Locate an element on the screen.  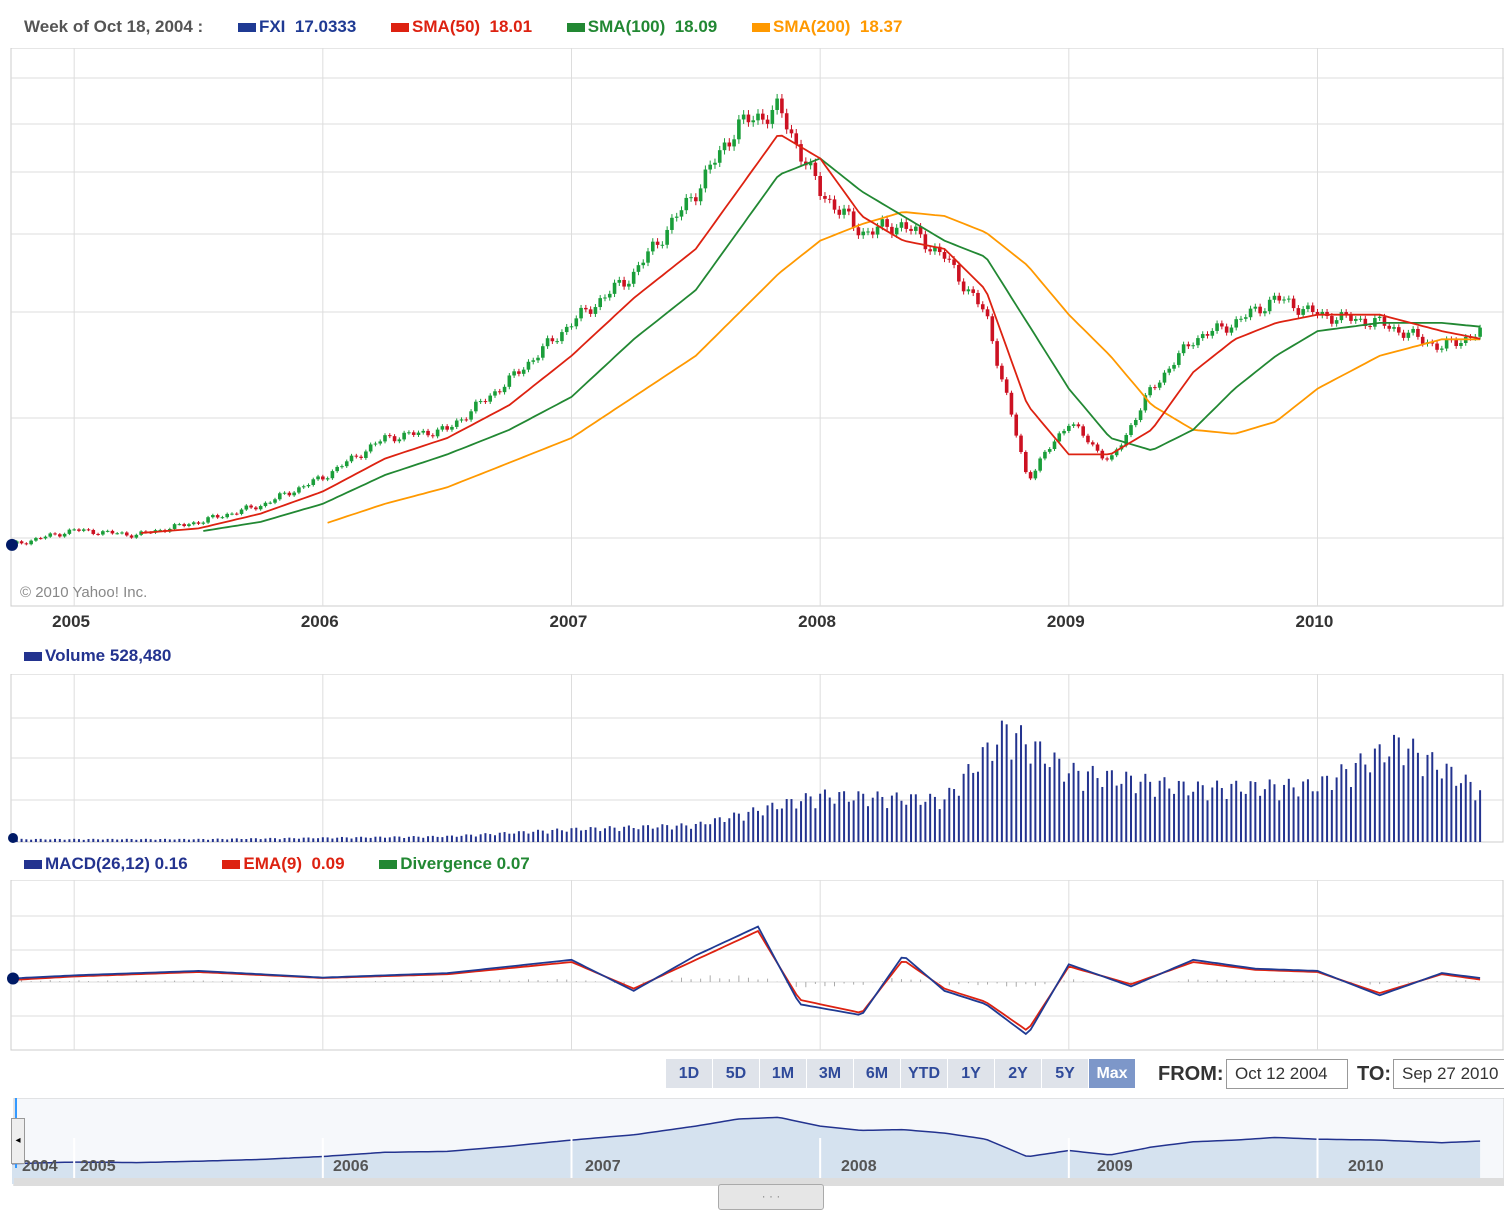
range-button-5y: 5Y is located at coordinates (1065, 1073).